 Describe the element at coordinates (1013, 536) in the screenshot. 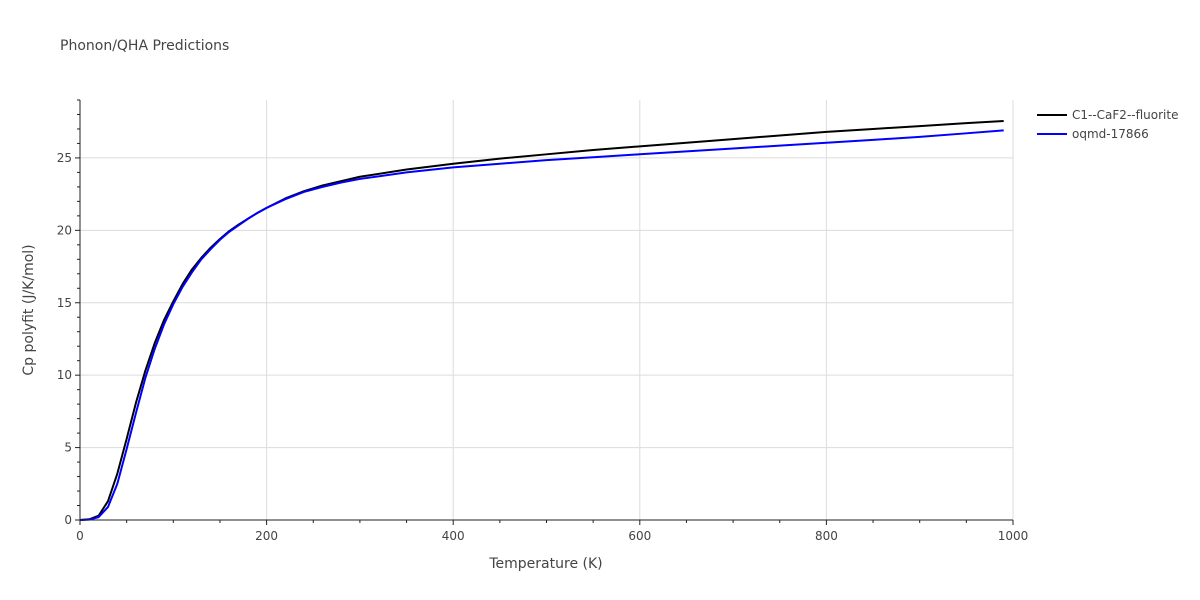

I see `x-tick-label: 1000` at that location.